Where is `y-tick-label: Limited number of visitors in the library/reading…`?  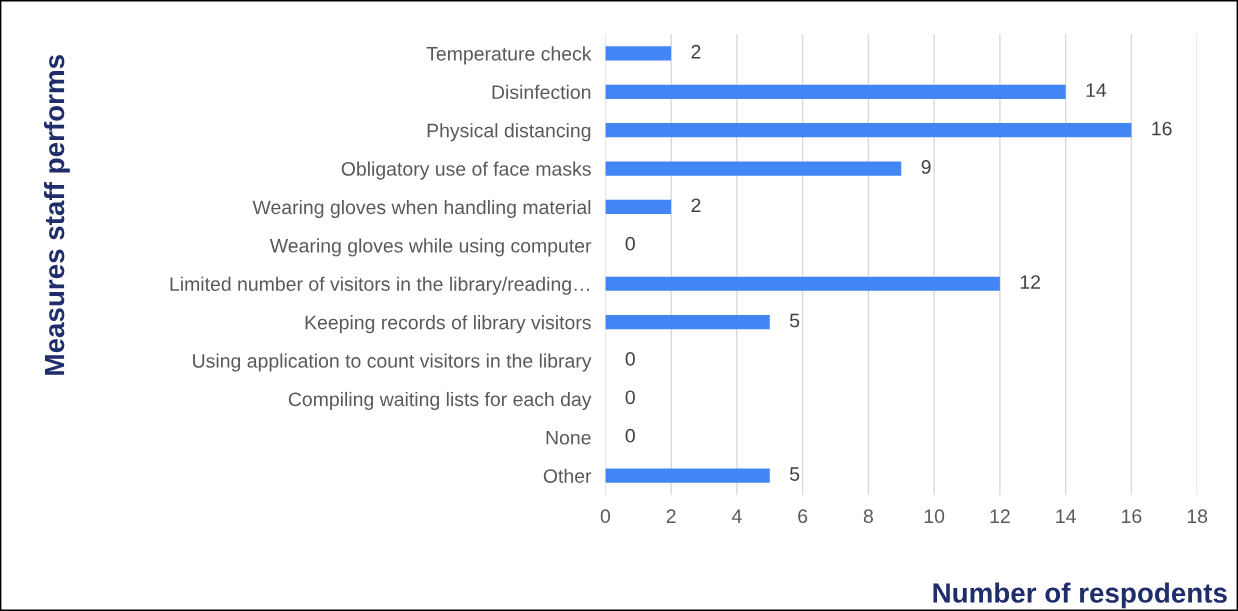
y-tick-label: Limited number of visitors in the library/reading… is located at coordinates (379, 285).